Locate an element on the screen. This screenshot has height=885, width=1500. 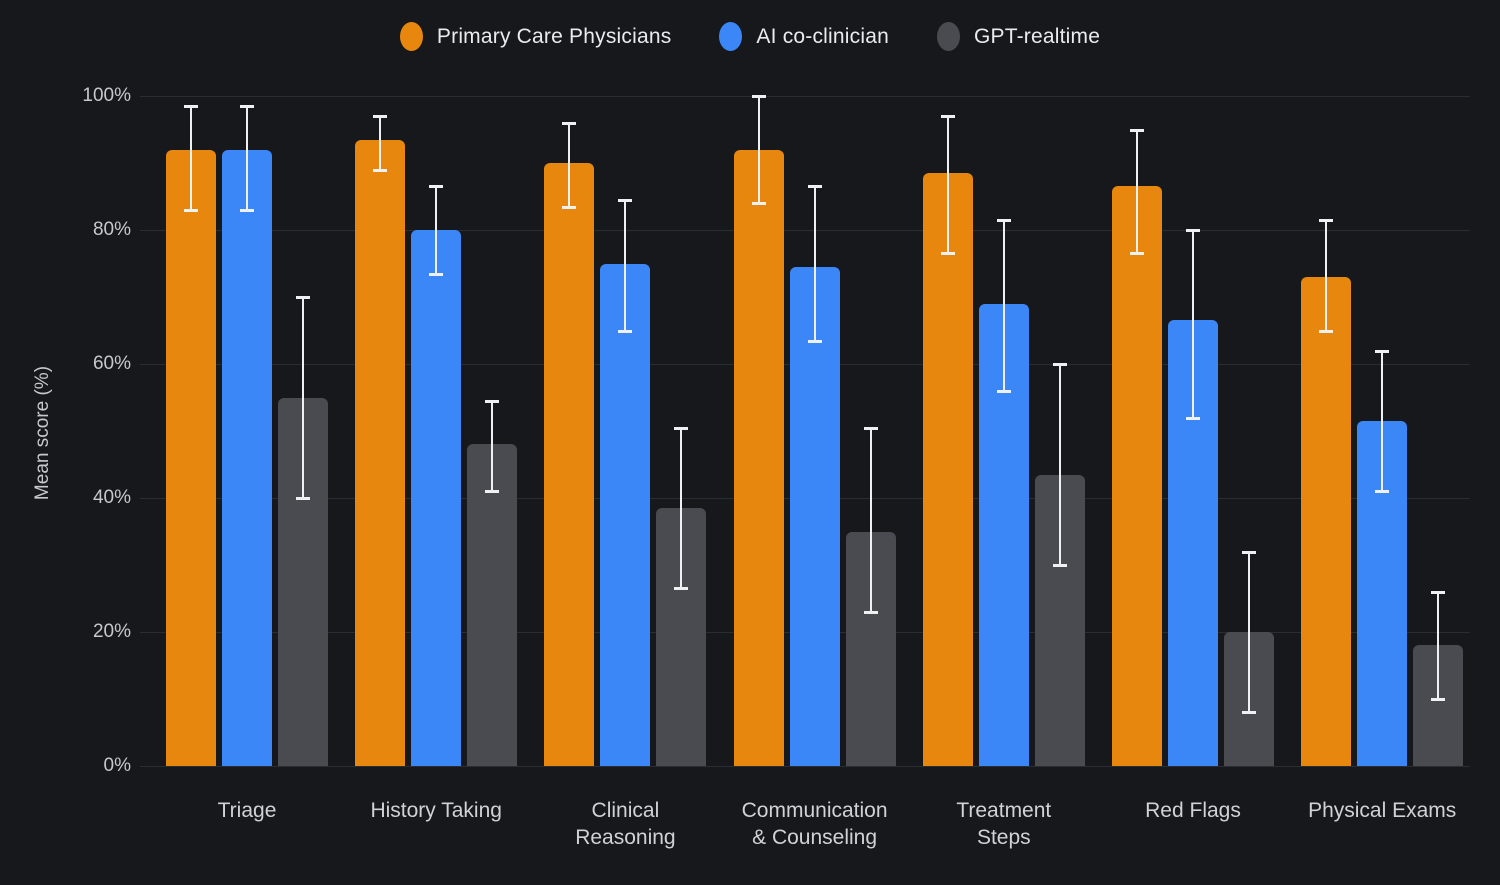
legend-item: GPT-realtime is located at coordinates (1018, 36).